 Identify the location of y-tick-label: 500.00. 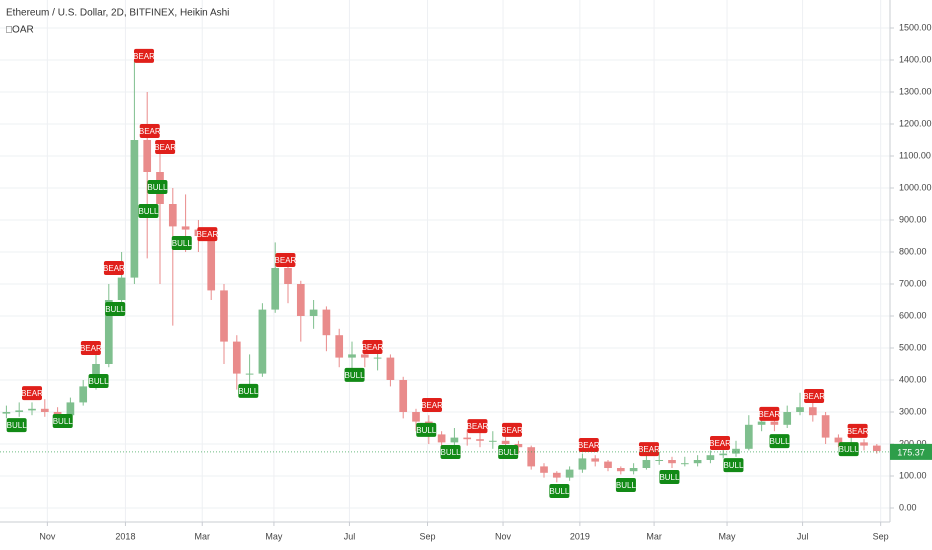
(913, 347).